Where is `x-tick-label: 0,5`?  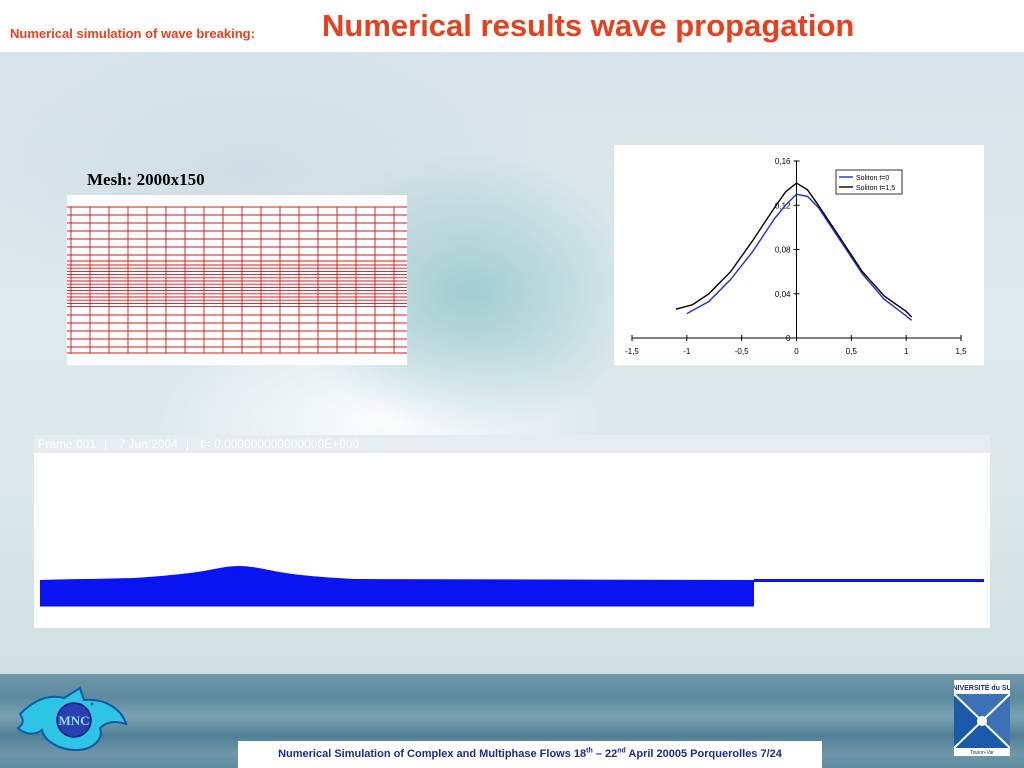 x-tick-label: 0,5 is located at coordinates (852, 351).